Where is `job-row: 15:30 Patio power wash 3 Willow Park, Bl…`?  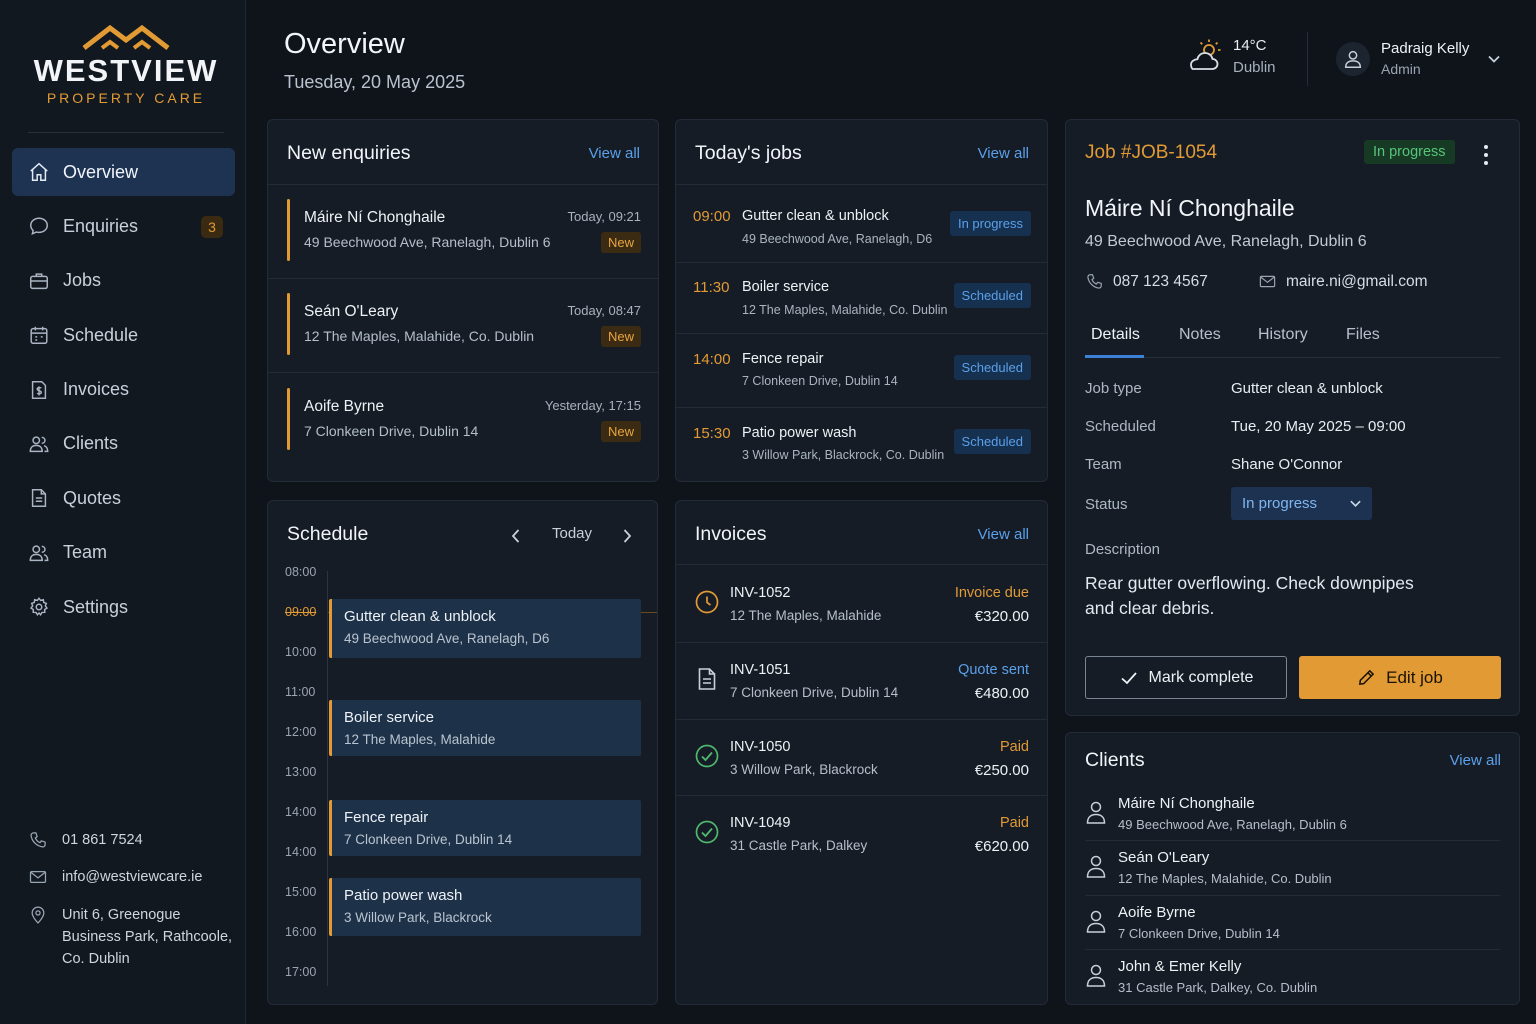
job-row: 15:30 Patio power wash 3 Willow Park, Bl… is located at coordinates (861, 444).